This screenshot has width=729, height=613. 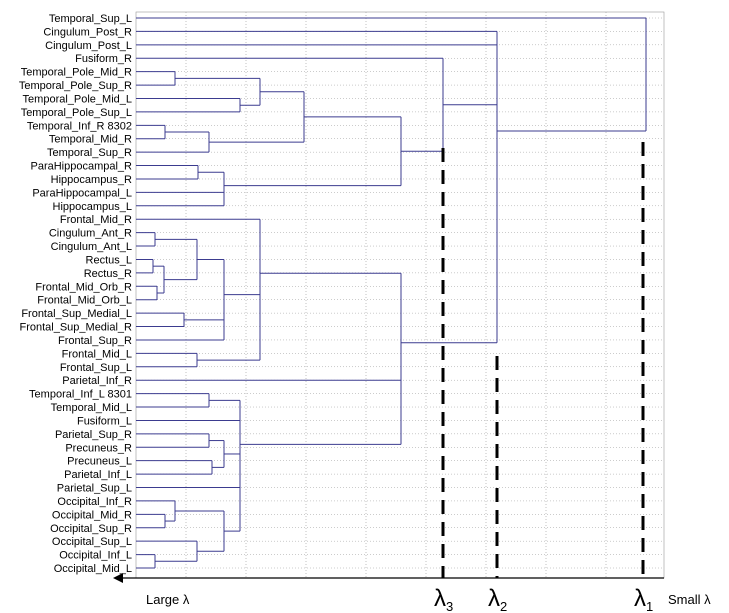 What do you see at coordinates (95, 556) in the screenshot?
I see `leaf-label: Occipital_Inf_L` at bounding box center [95, 556].